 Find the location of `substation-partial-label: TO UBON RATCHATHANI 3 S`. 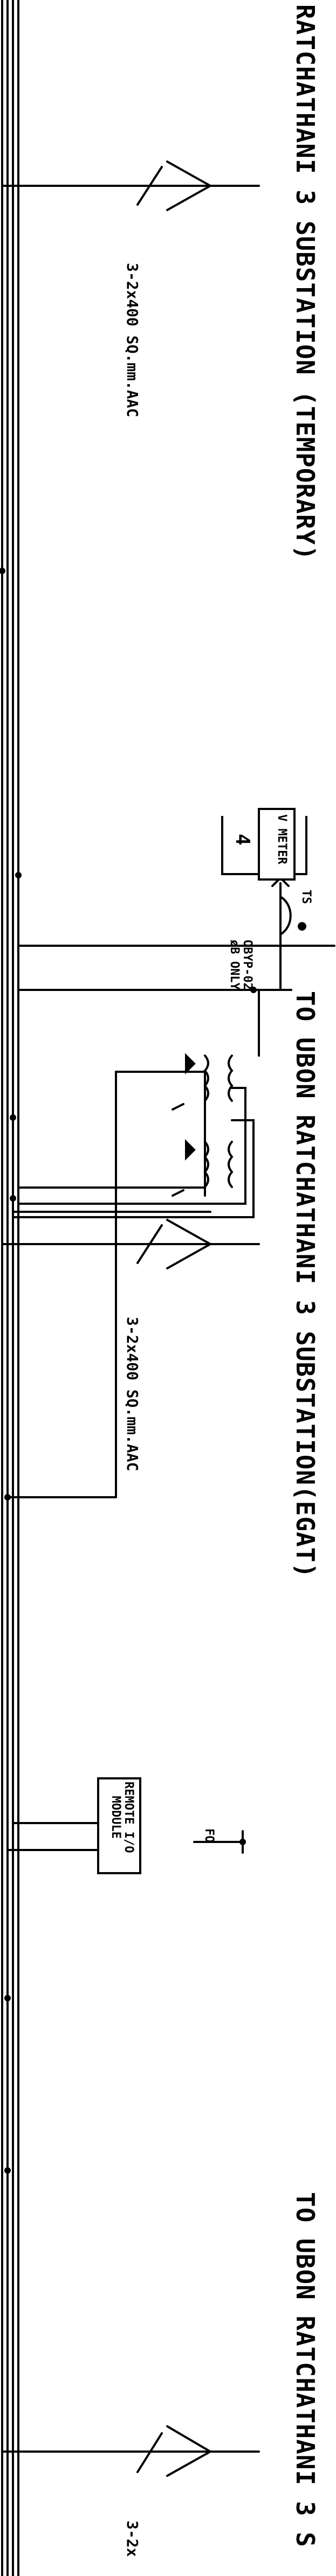

substation-partial-label: TO UBON RATCHATHANI 3 S is located at coordinates (306, 2369).